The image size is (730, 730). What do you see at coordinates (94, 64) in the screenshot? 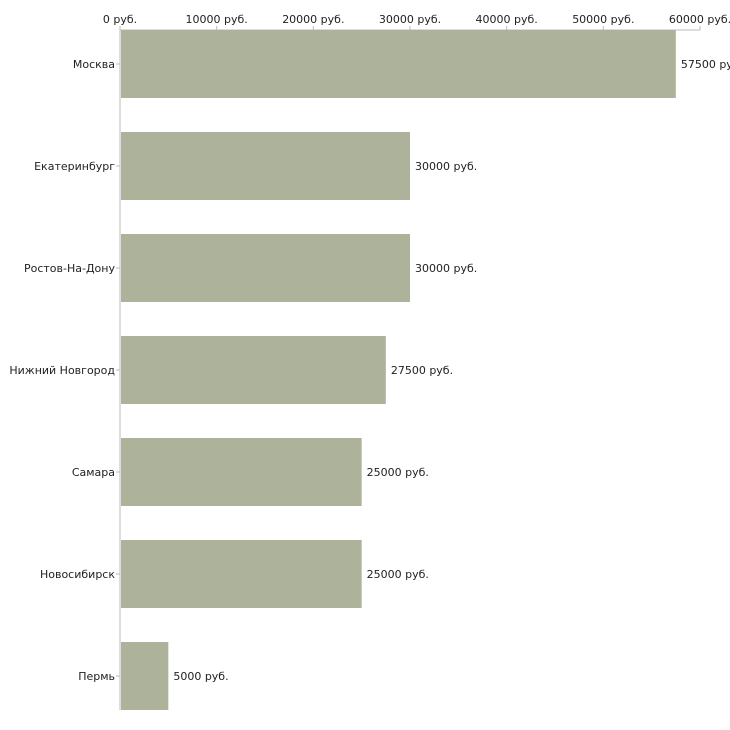
I see `category-label: Москва` at bounding box center [94, 64].